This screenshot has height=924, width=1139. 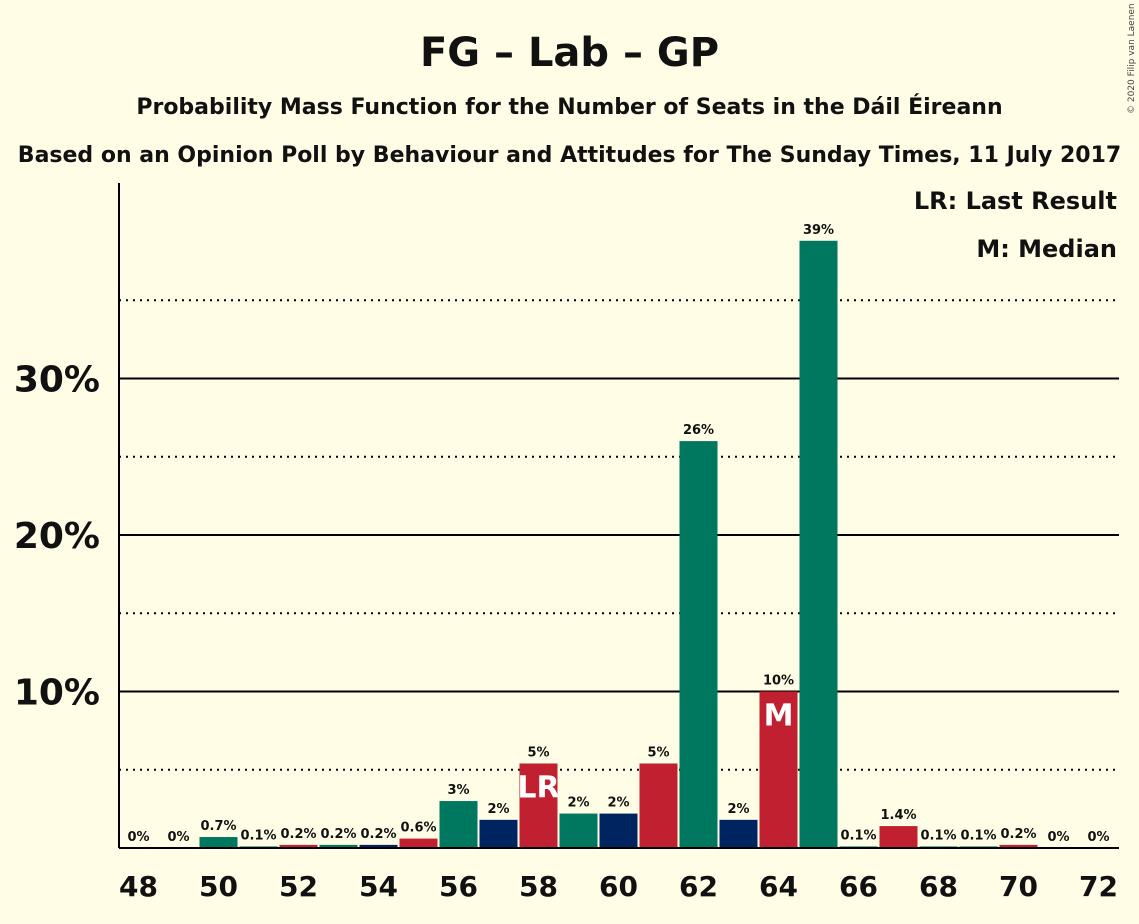 I want to click on y-tick-label: 10%, so click(x=57, y=693).